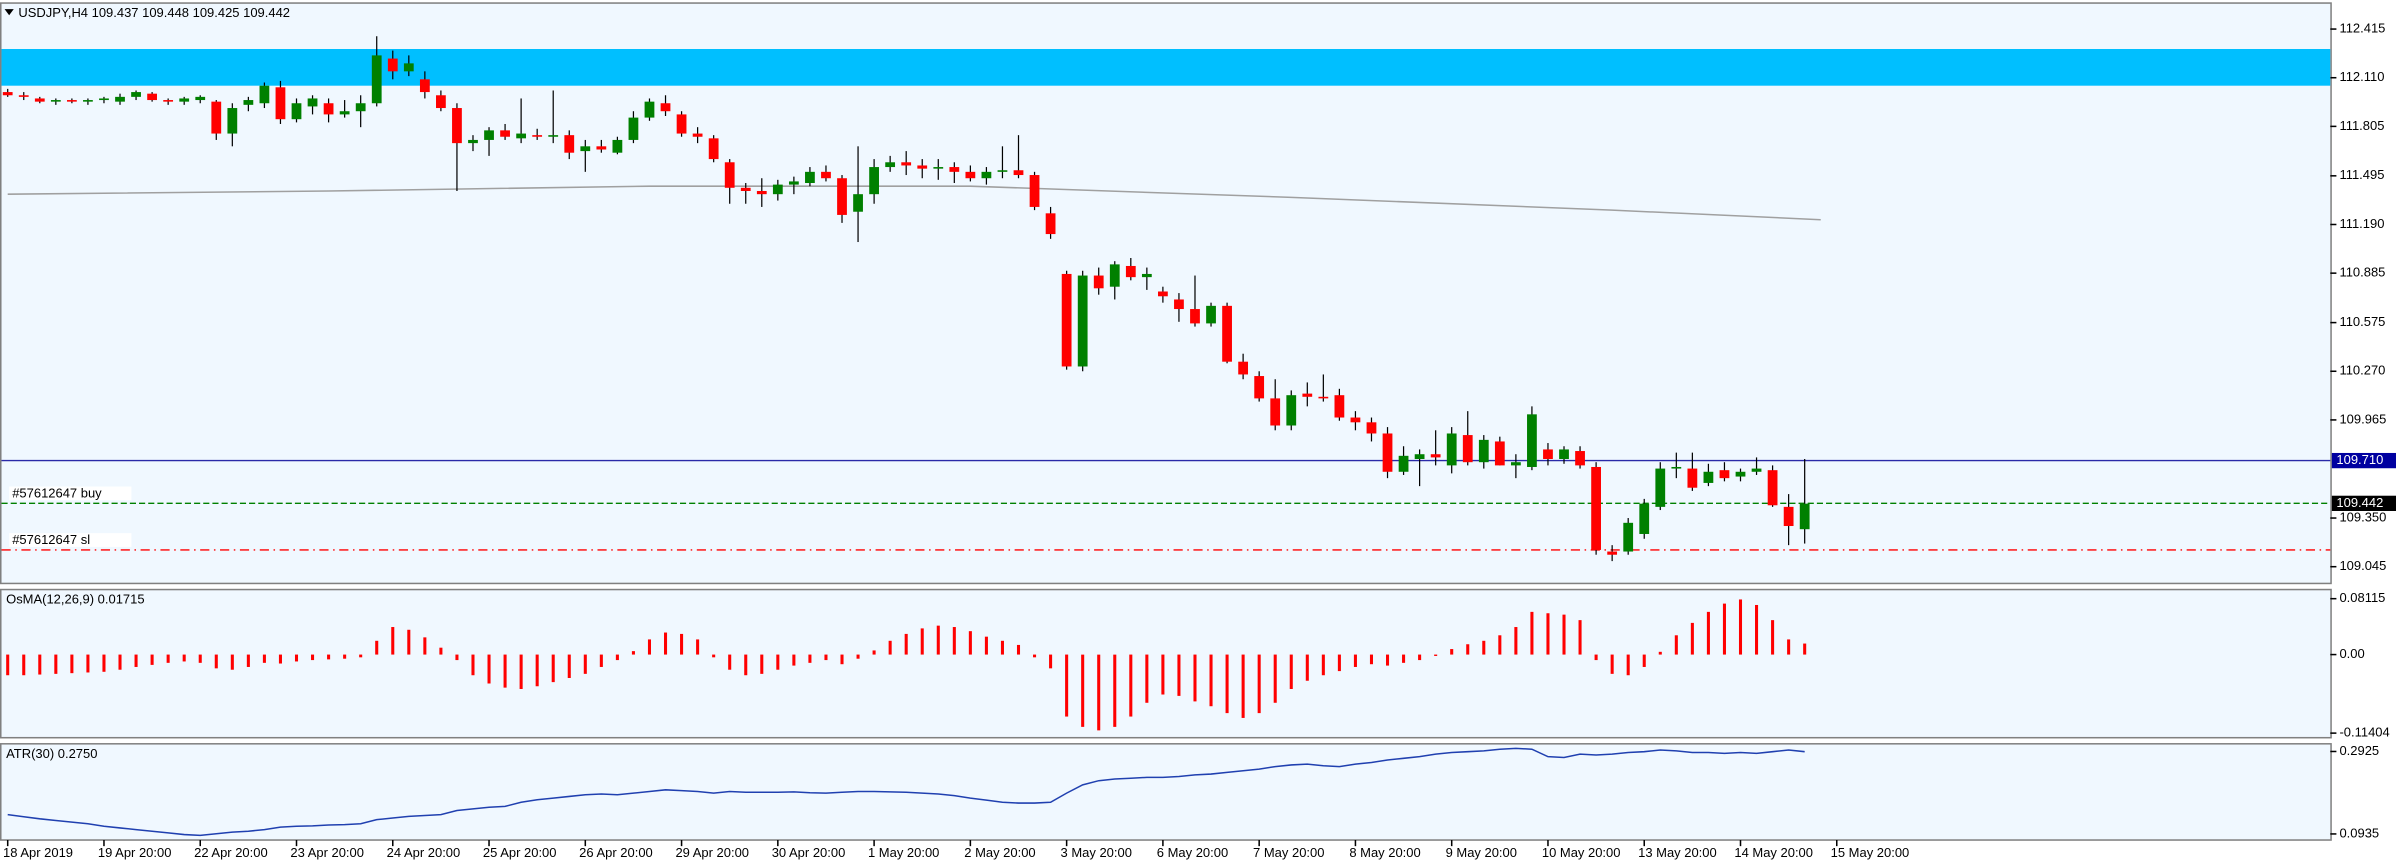 The image size is (2396, 866). What do you see at coordinates (1166, 67) in the screenshot?
I see `zone` at bounding box center [1166, 67].